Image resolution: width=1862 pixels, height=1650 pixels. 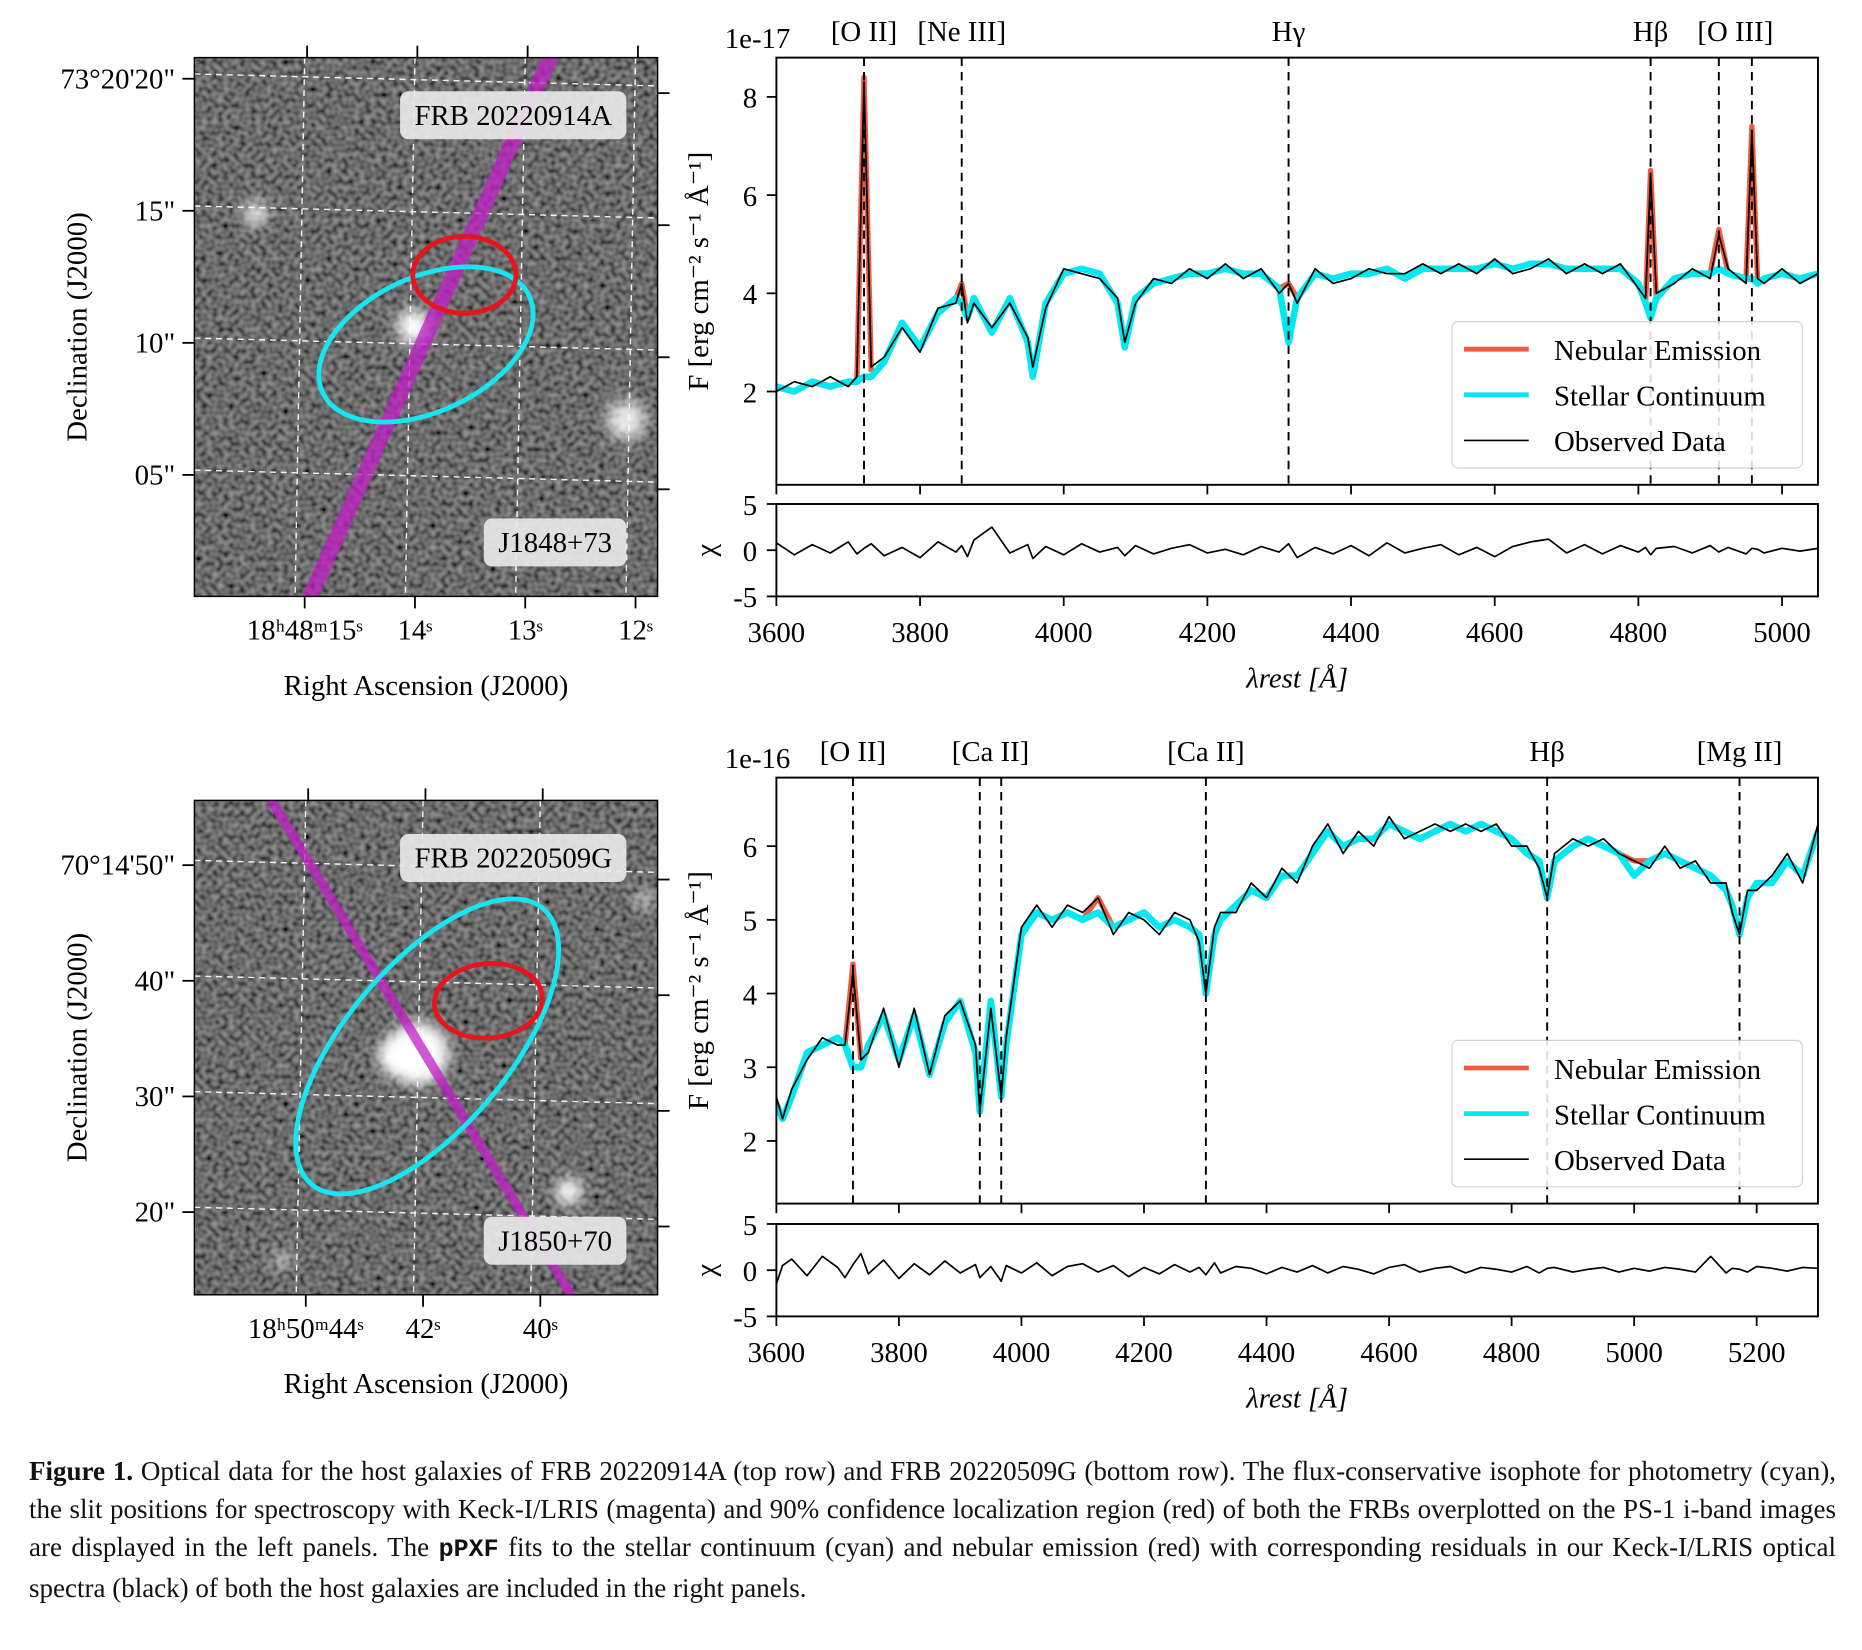 What do you see at coordinates (1757, 1353) in the screenshot?
I see `x-tick-label: 5200` at bounding box center [1757, 1353].